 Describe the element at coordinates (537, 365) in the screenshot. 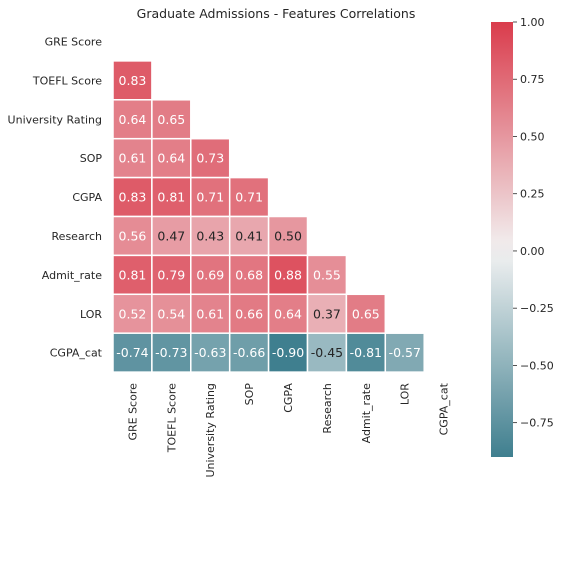

I see `colorbar-tick-label: −0.50` at that location.